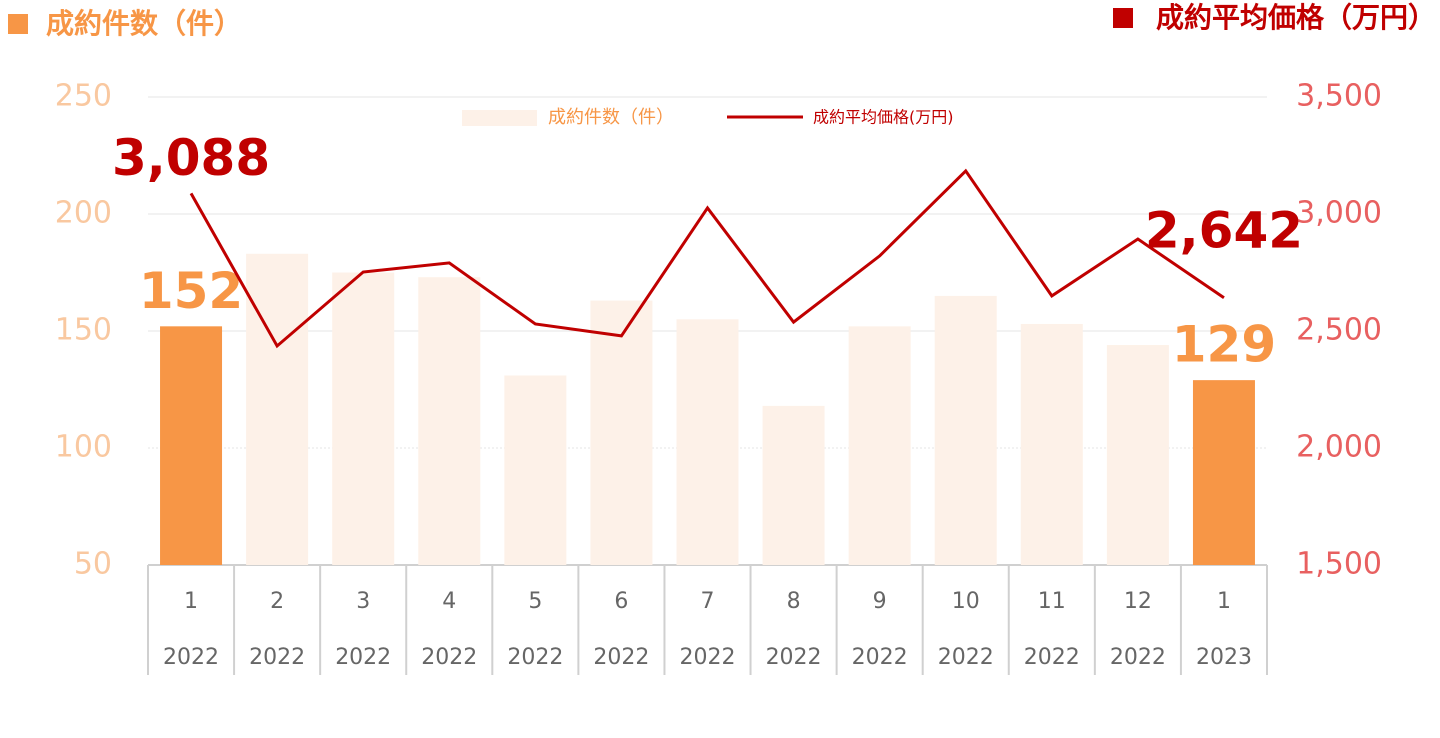 The height and width of the screenshot is (738, 1440). I want to click on y2-label-marker, so click(1123, 18).